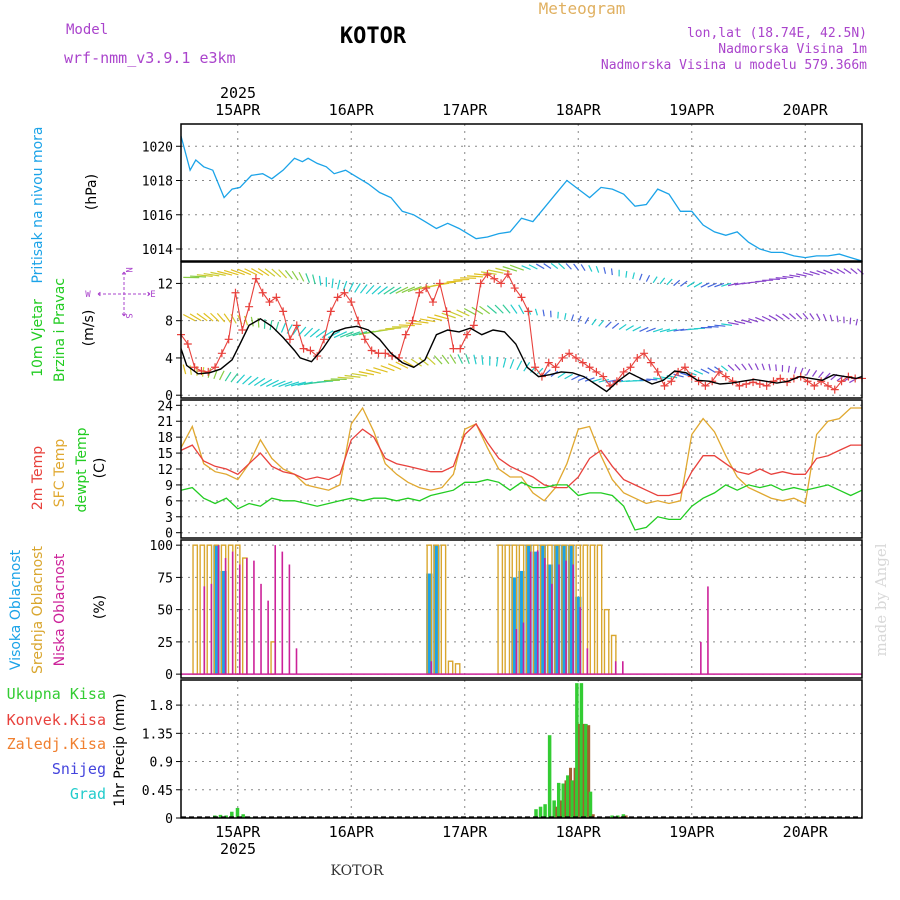 The width and height of the screenshot is (900, 900). I want to click on wind-speed-line, so click(521, 355).